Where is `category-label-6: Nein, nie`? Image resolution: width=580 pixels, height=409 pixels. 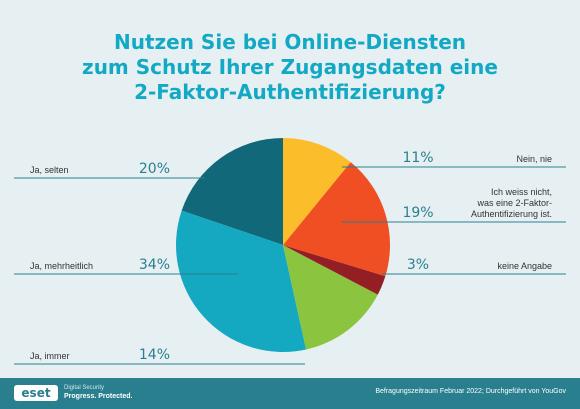
category-label-6: Nein, nie is located at coordinates (534, 159).